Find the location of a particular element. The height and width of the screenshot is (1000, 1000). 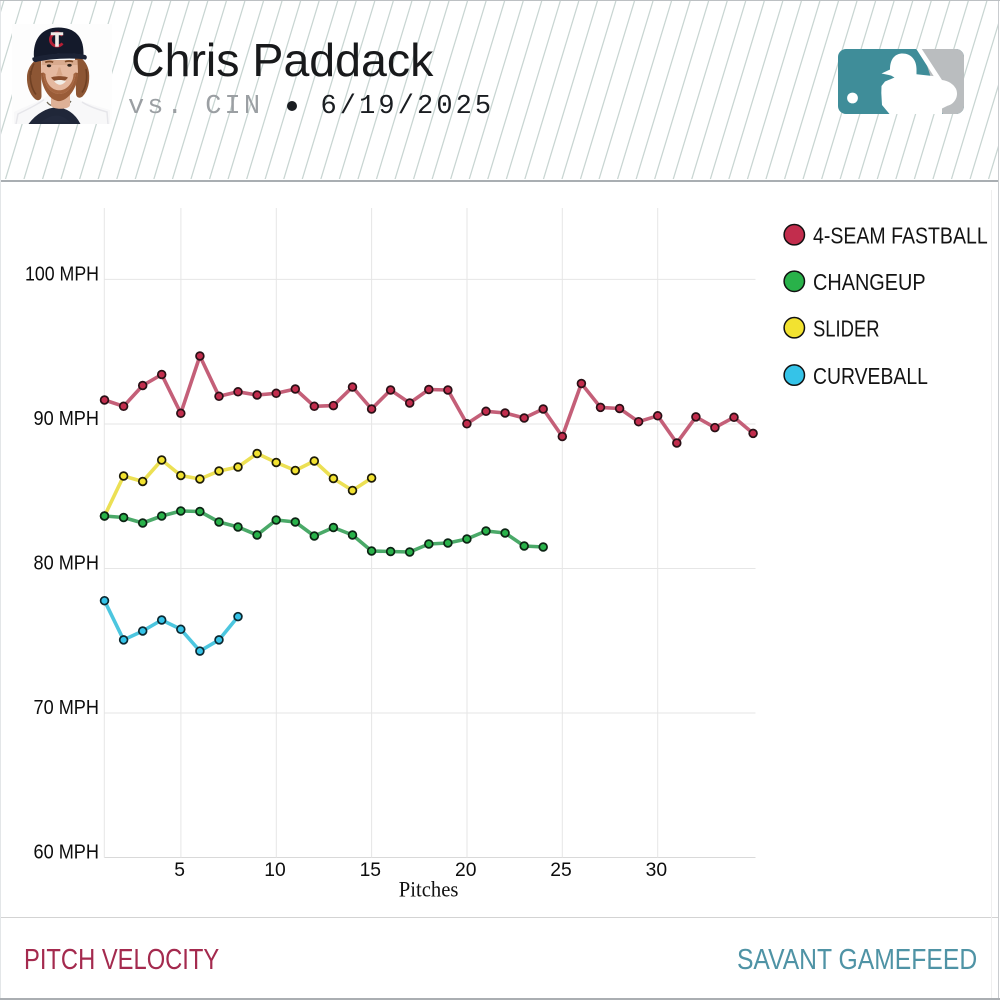

svg-text: 70 MPH is located at coordinates (67, 707).